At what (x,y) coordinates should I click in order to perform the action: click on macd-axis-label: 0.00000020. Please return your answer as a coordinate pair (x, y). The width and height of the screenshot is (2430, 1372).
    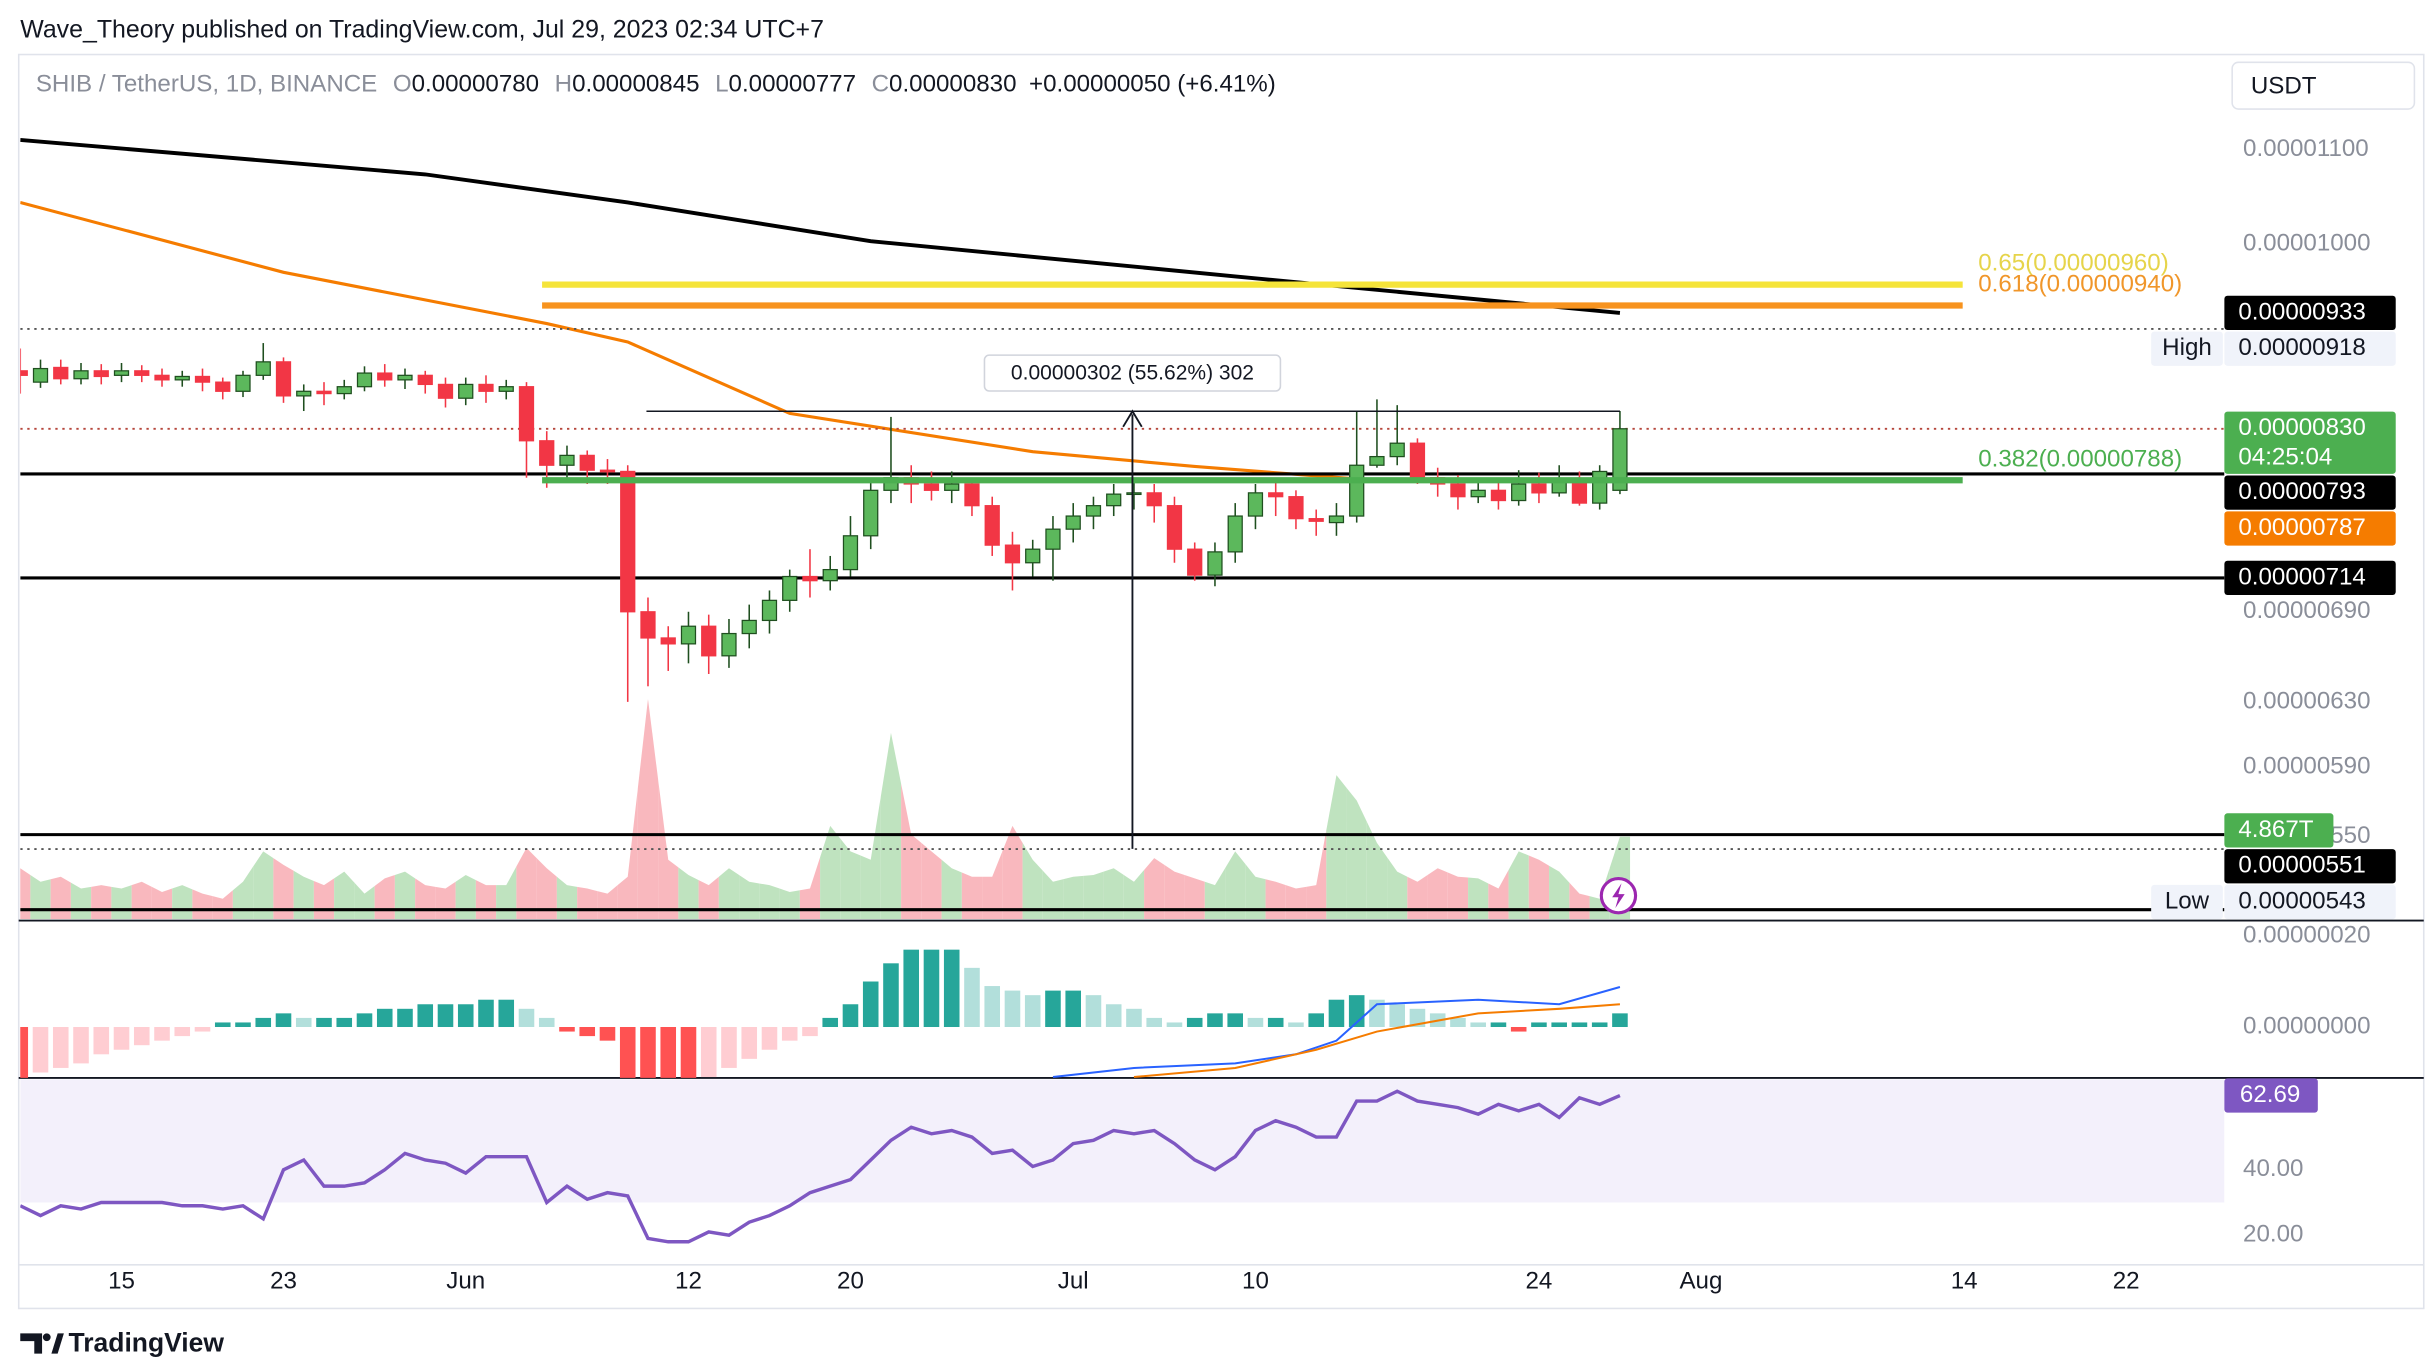
    Looking at the image, I should click on (2306, 934).